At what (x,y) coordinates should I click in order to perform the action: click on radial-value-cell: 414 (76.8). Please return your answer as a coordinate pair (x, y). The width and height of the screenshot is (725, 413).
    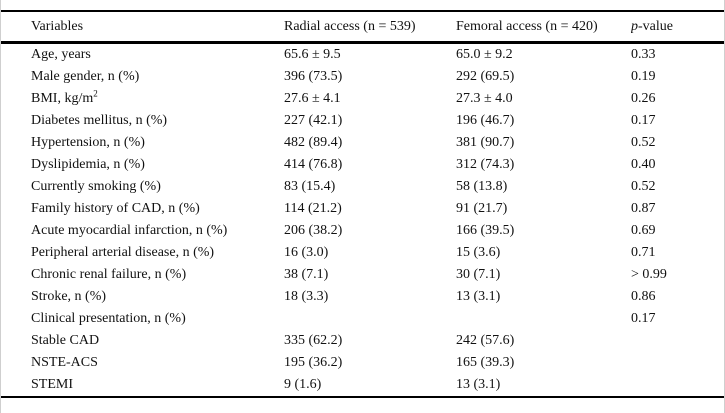
    Looking at the image, I should click on (313, 164).